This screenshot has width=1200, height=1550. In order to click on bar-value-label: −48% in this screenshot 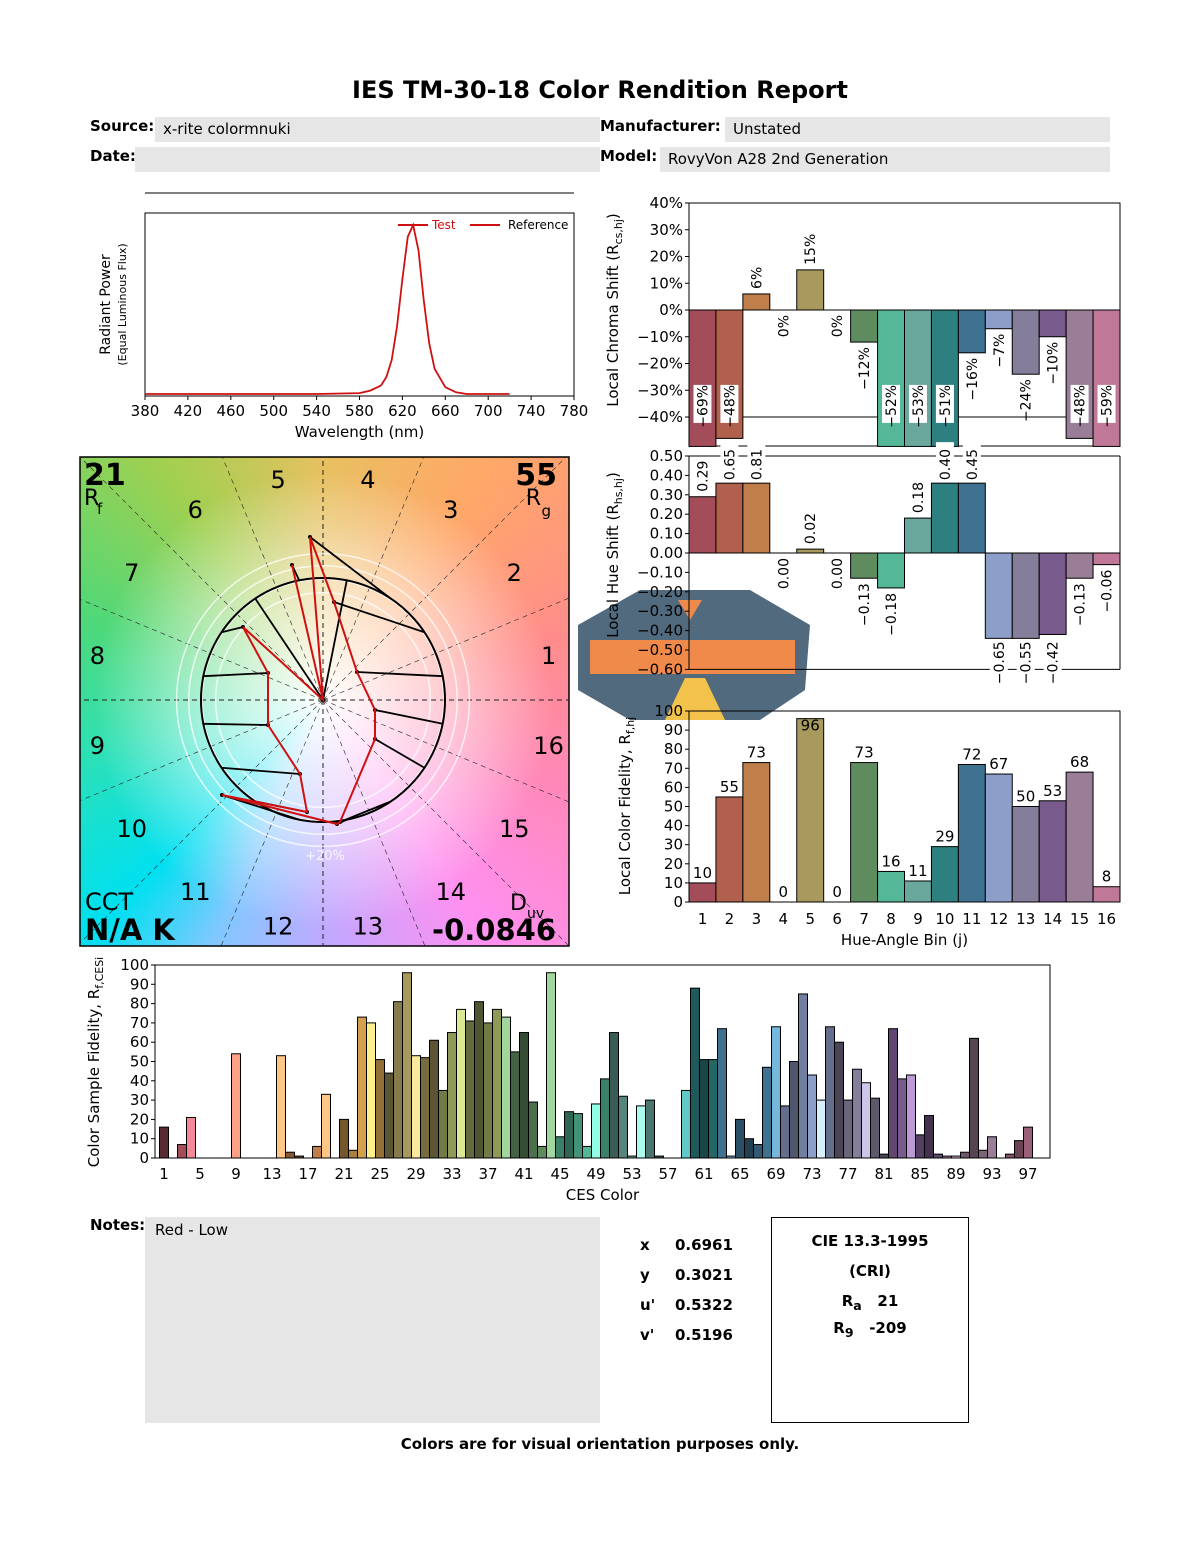, I will do `click(730, 406)`.